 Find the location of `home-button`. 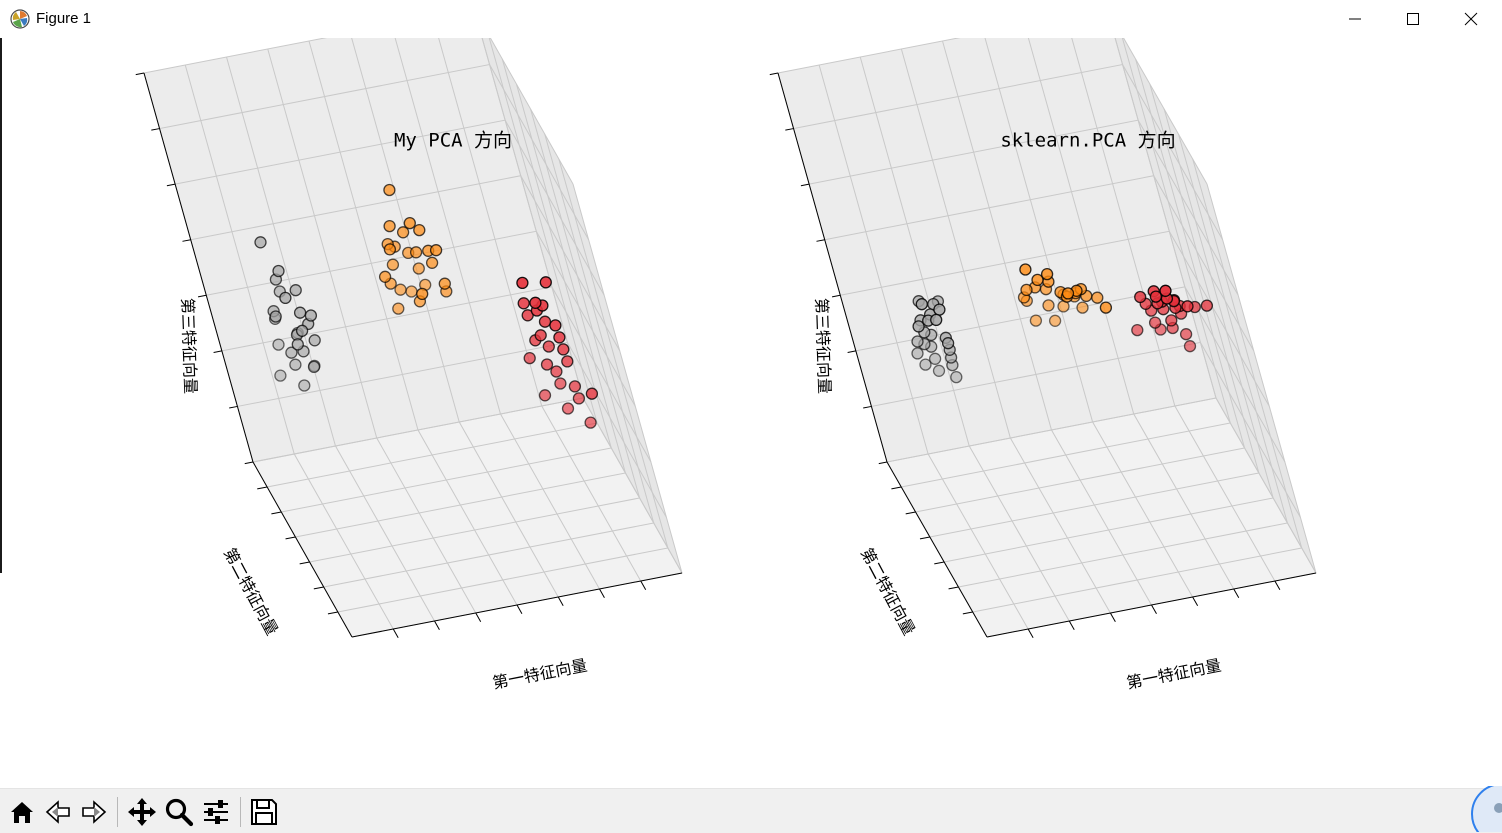

home-button is located at coordinates (22, 812).